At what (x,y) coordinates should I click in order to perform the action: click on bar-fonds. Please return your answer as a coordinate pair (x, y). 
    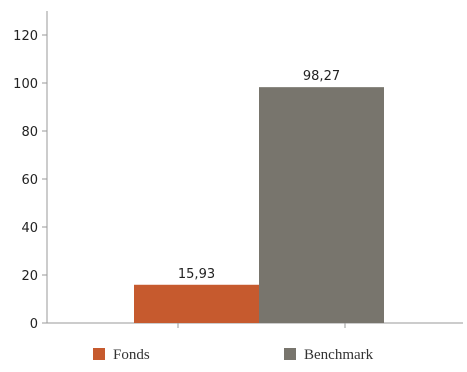
    Looking at the image, I should click on (196, 303).